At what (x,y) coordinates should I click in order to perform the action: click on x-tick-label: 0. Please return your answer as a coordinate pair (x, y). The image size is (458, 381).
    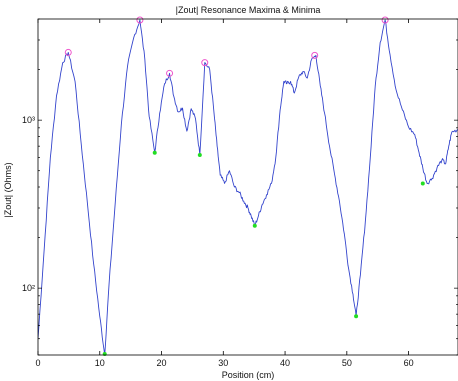
    Looking at the image, I should click on (37, 363).